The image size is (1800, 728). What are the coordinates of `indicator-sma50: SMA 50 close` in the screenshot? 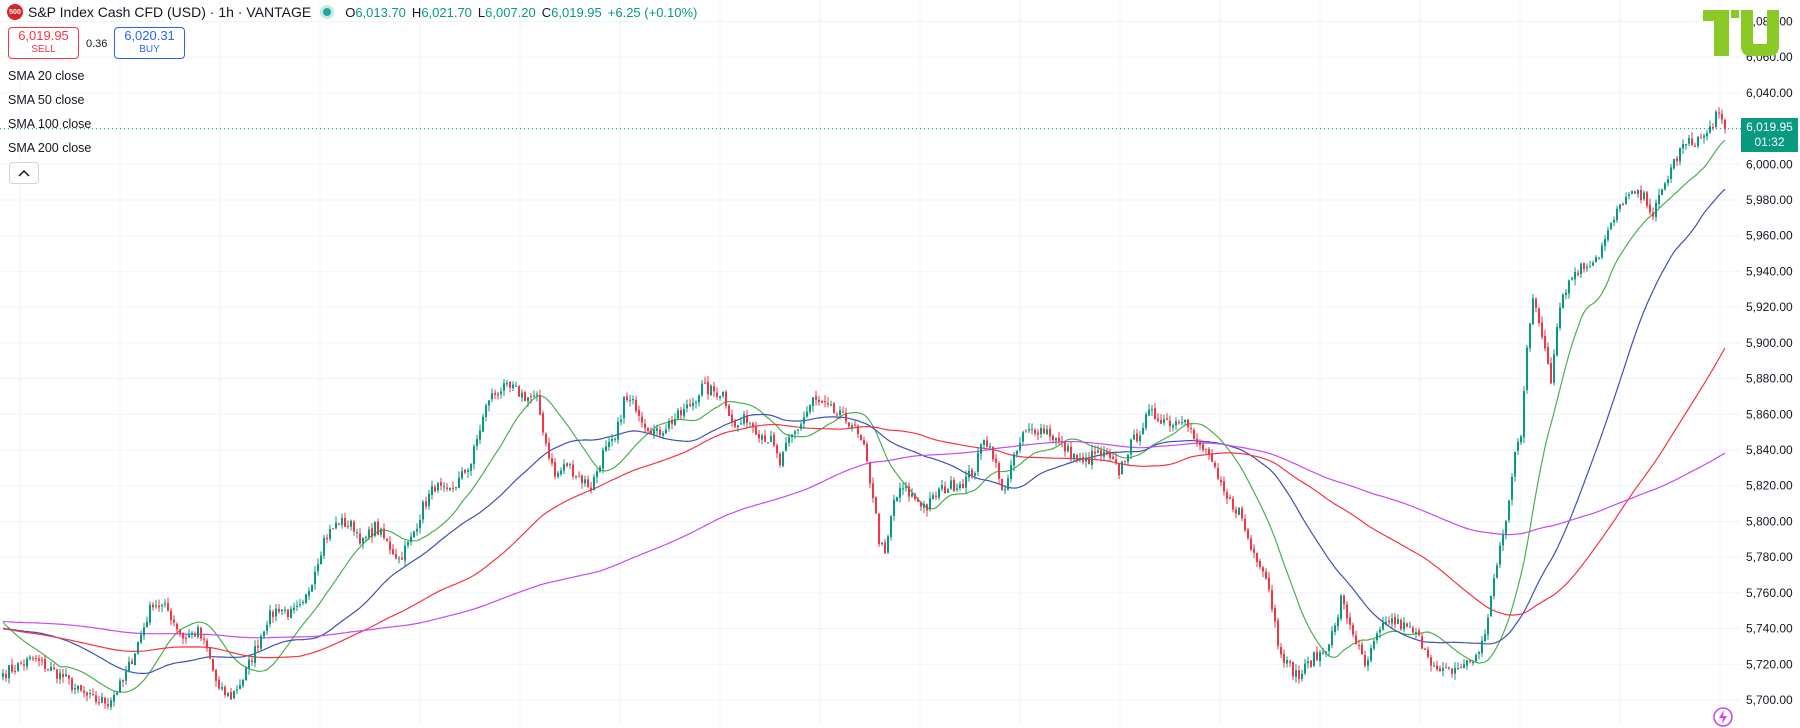 It's located at (46, 100).